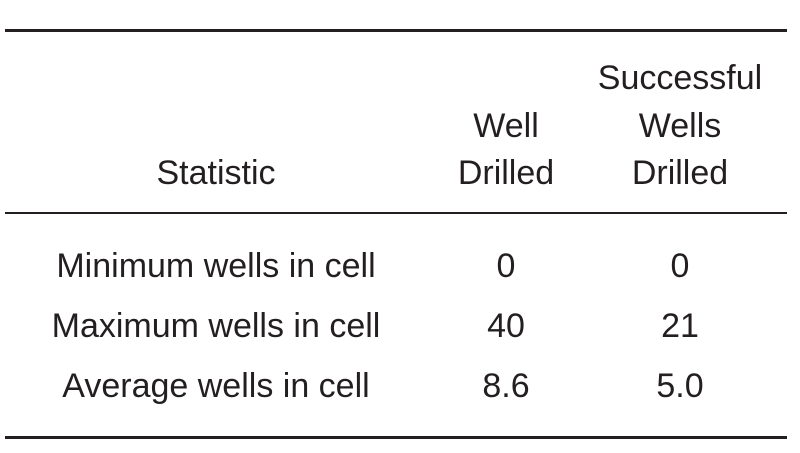  Describe the element at coordinates (680, 326) in the screenshot. I see `row-successful: 21` at that location.